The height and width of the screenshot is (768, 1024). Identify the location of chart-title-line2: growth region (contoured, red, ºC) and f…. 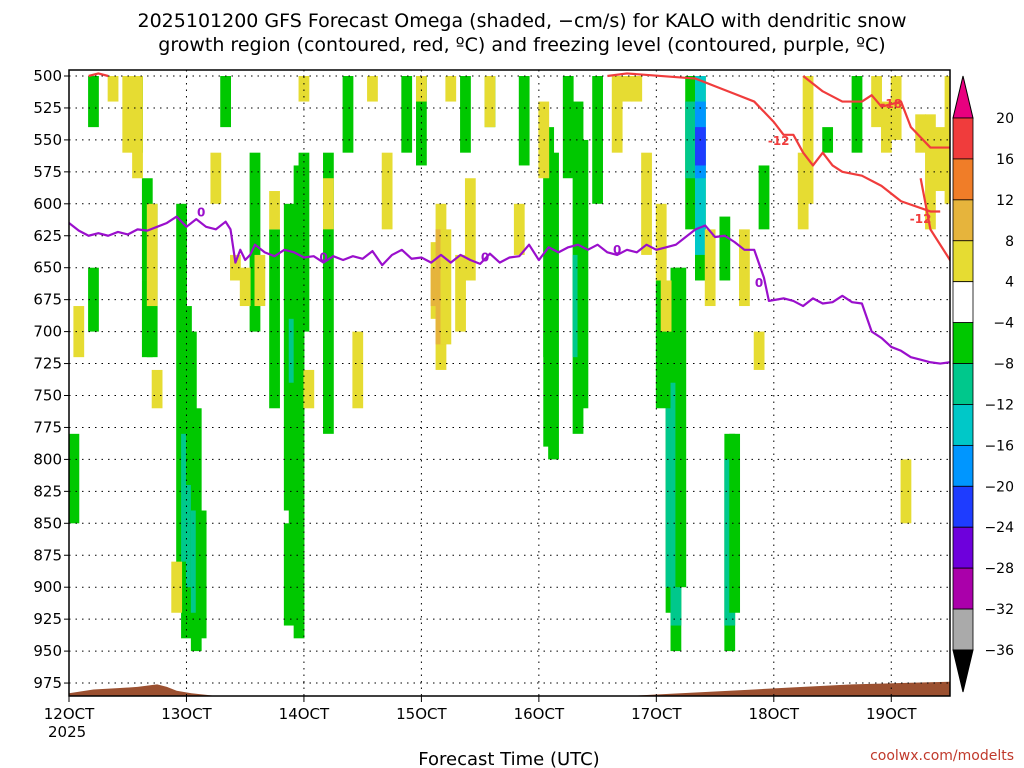
(521, 45).